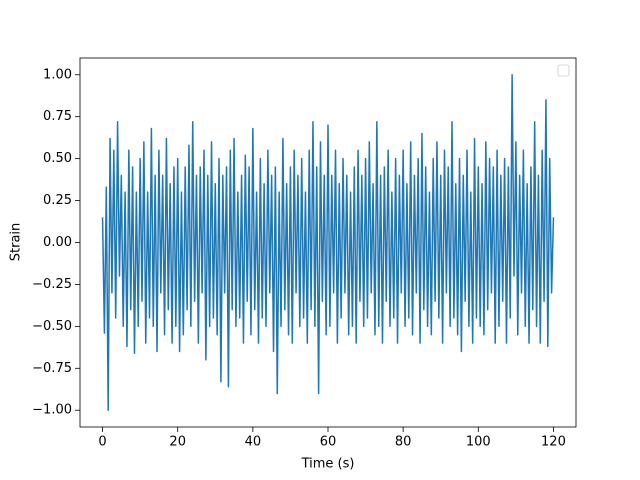  Describe the element at coordinates (328, 442) in the screenshot. I see `x-tick-label: 60` at that location.